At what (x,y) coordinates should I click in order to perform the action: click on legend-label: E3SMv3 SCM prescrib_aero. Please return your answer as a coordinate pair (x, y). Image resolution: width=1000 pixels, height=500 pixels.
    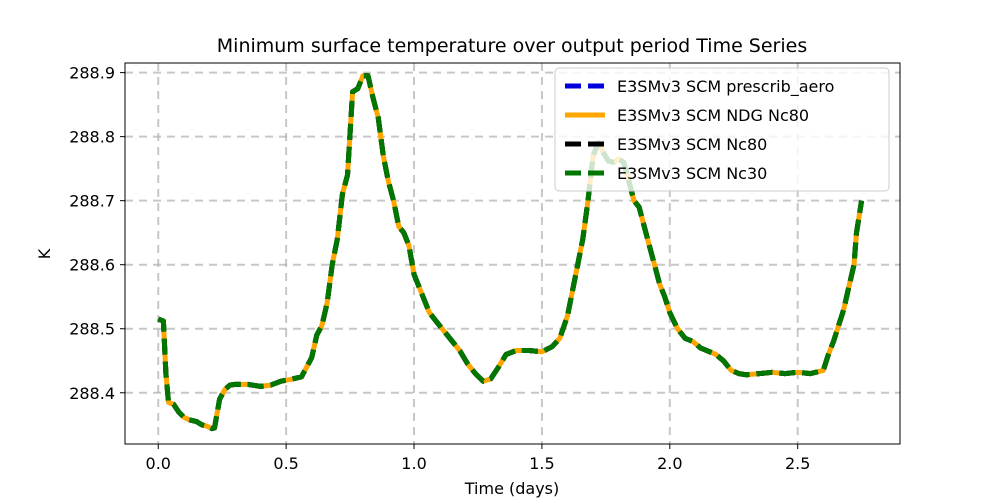
    Looking at the image, I should click on (725, 87).